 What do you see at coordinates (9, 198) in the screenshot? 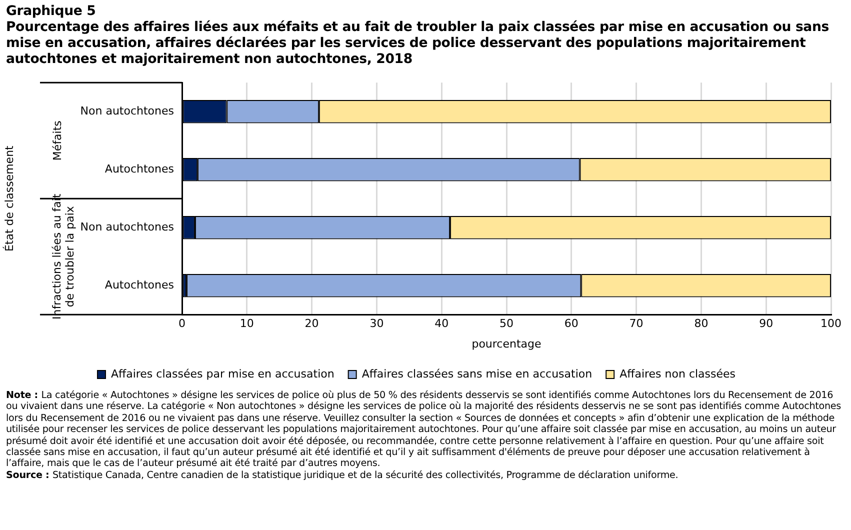
I see `text: État de classement` at bounding box center [9, 198].